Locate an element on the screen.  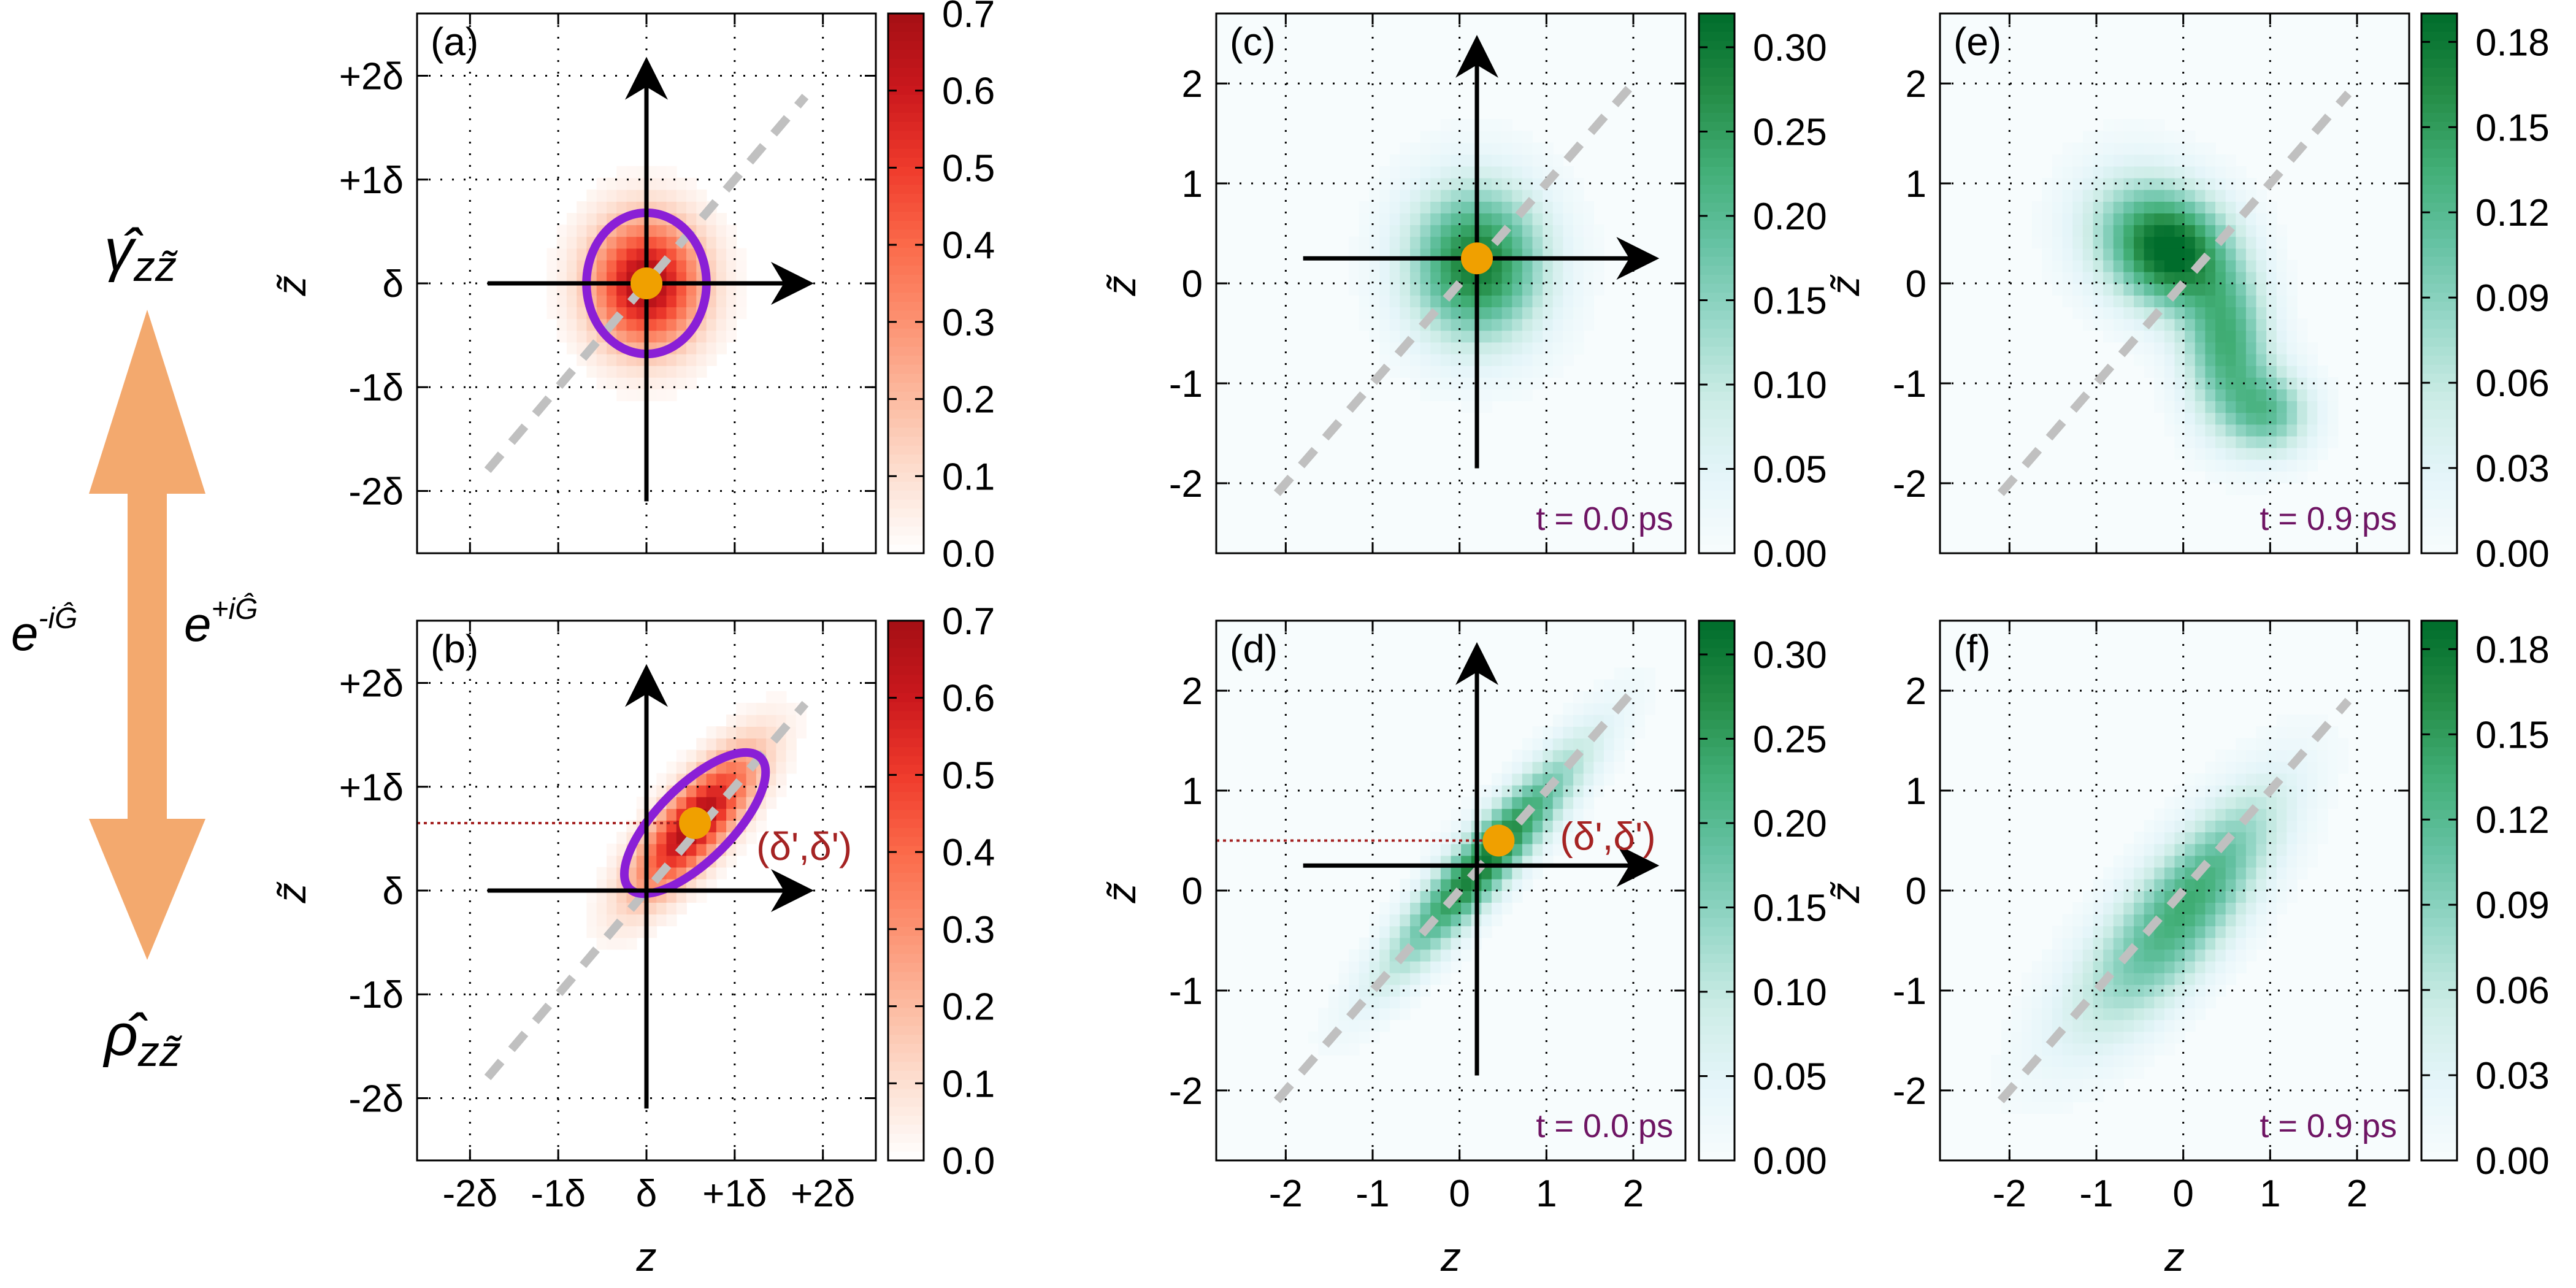
colorbar-tick-label: 0.30 is located at coordinates (1790, 48).